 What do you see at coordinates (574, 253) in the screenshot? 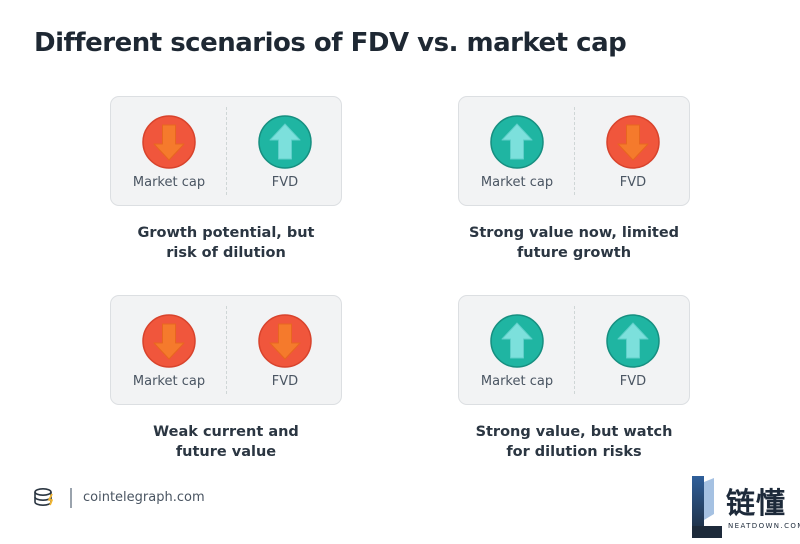
I see `caption-line: future growth` at bounding box center [574, 253].